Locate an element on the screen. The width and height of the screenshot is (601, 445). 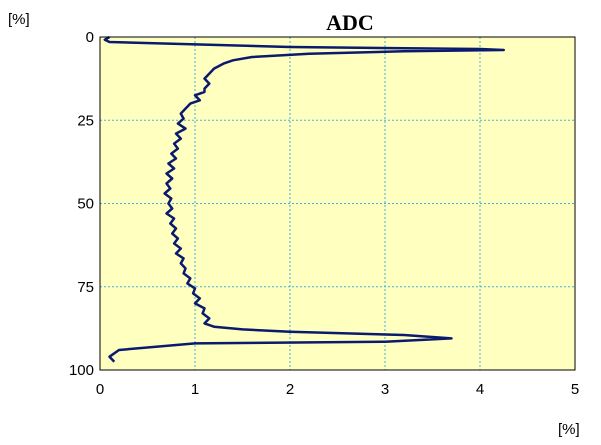
x-axis-ticks: 0 1 2 3 4 5 is located at coordinates (337, 389).